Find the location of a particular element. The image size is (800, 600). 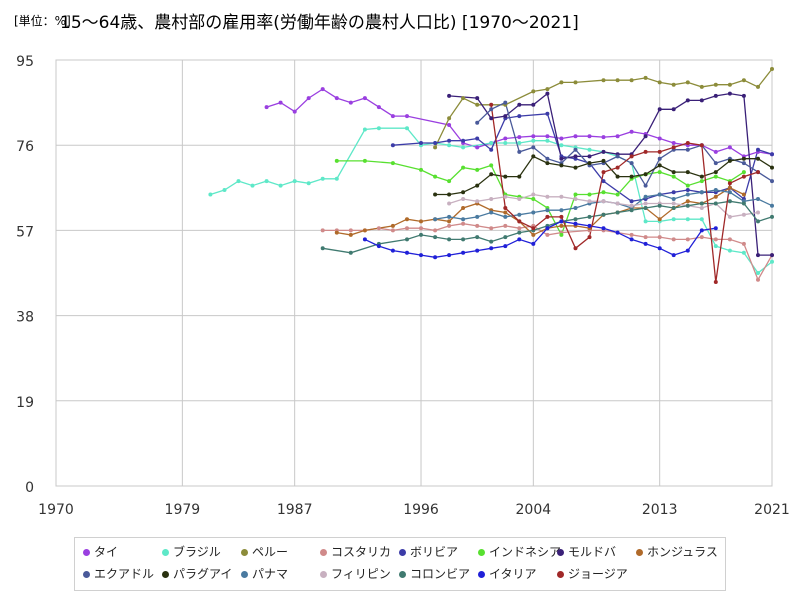

y-tick-label: 0 is located at coordinates (29, 488).